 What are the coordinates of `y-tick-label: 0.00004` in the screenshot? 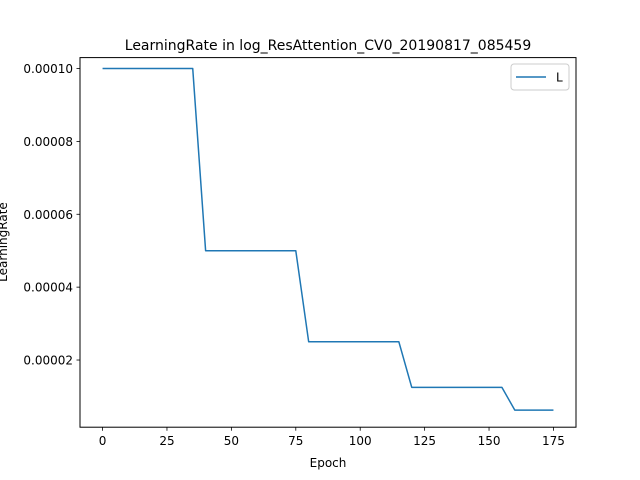 It's located at (48, 288).